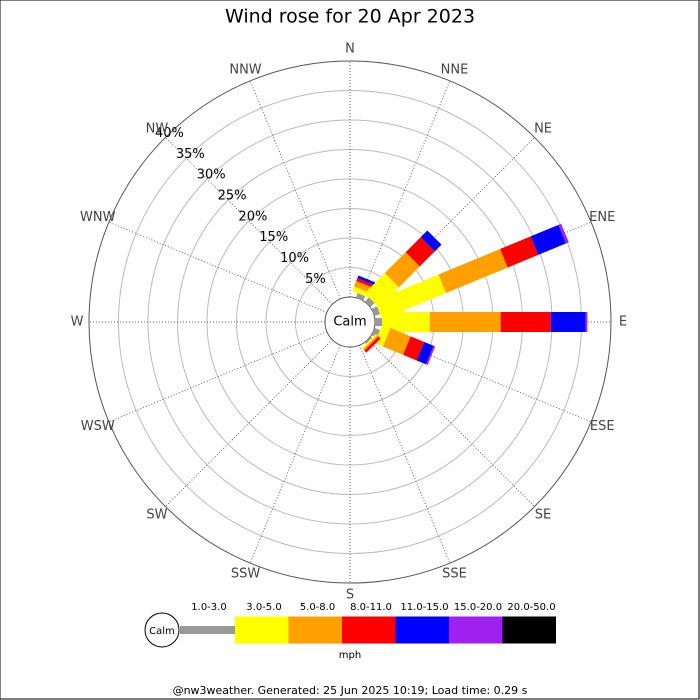 This screenshot has height=700, width=700. I want to click on r-tick-label: 25%, so click(232, 196).